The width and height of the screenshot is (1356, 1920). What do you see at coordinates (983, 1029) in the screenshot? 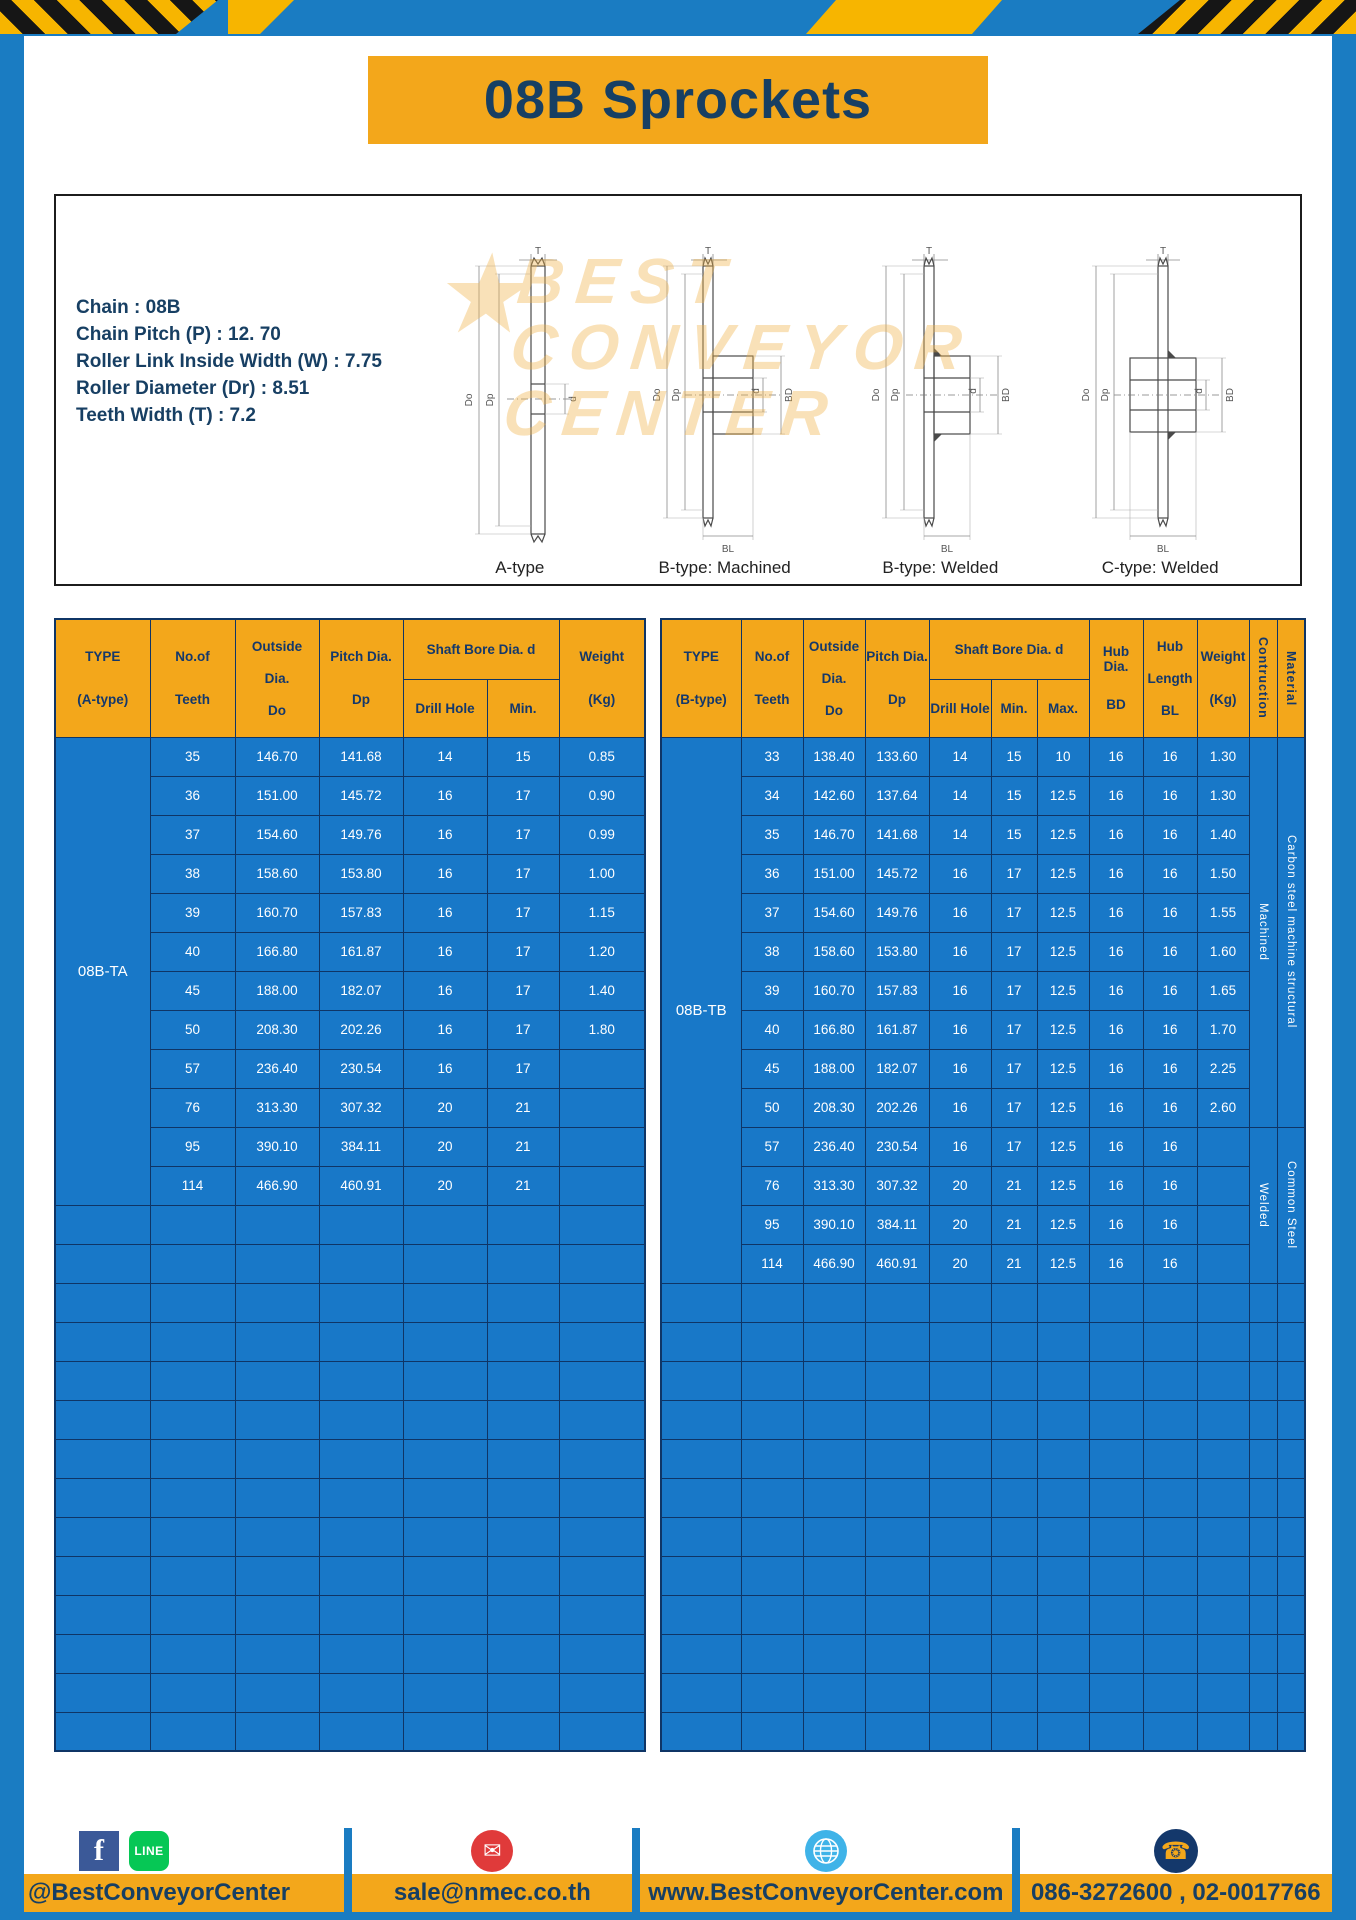
I see `table-row: 40 166.80 161.87 16 17 12.5 16 16 1.70` at bounding box center [983, 1029].